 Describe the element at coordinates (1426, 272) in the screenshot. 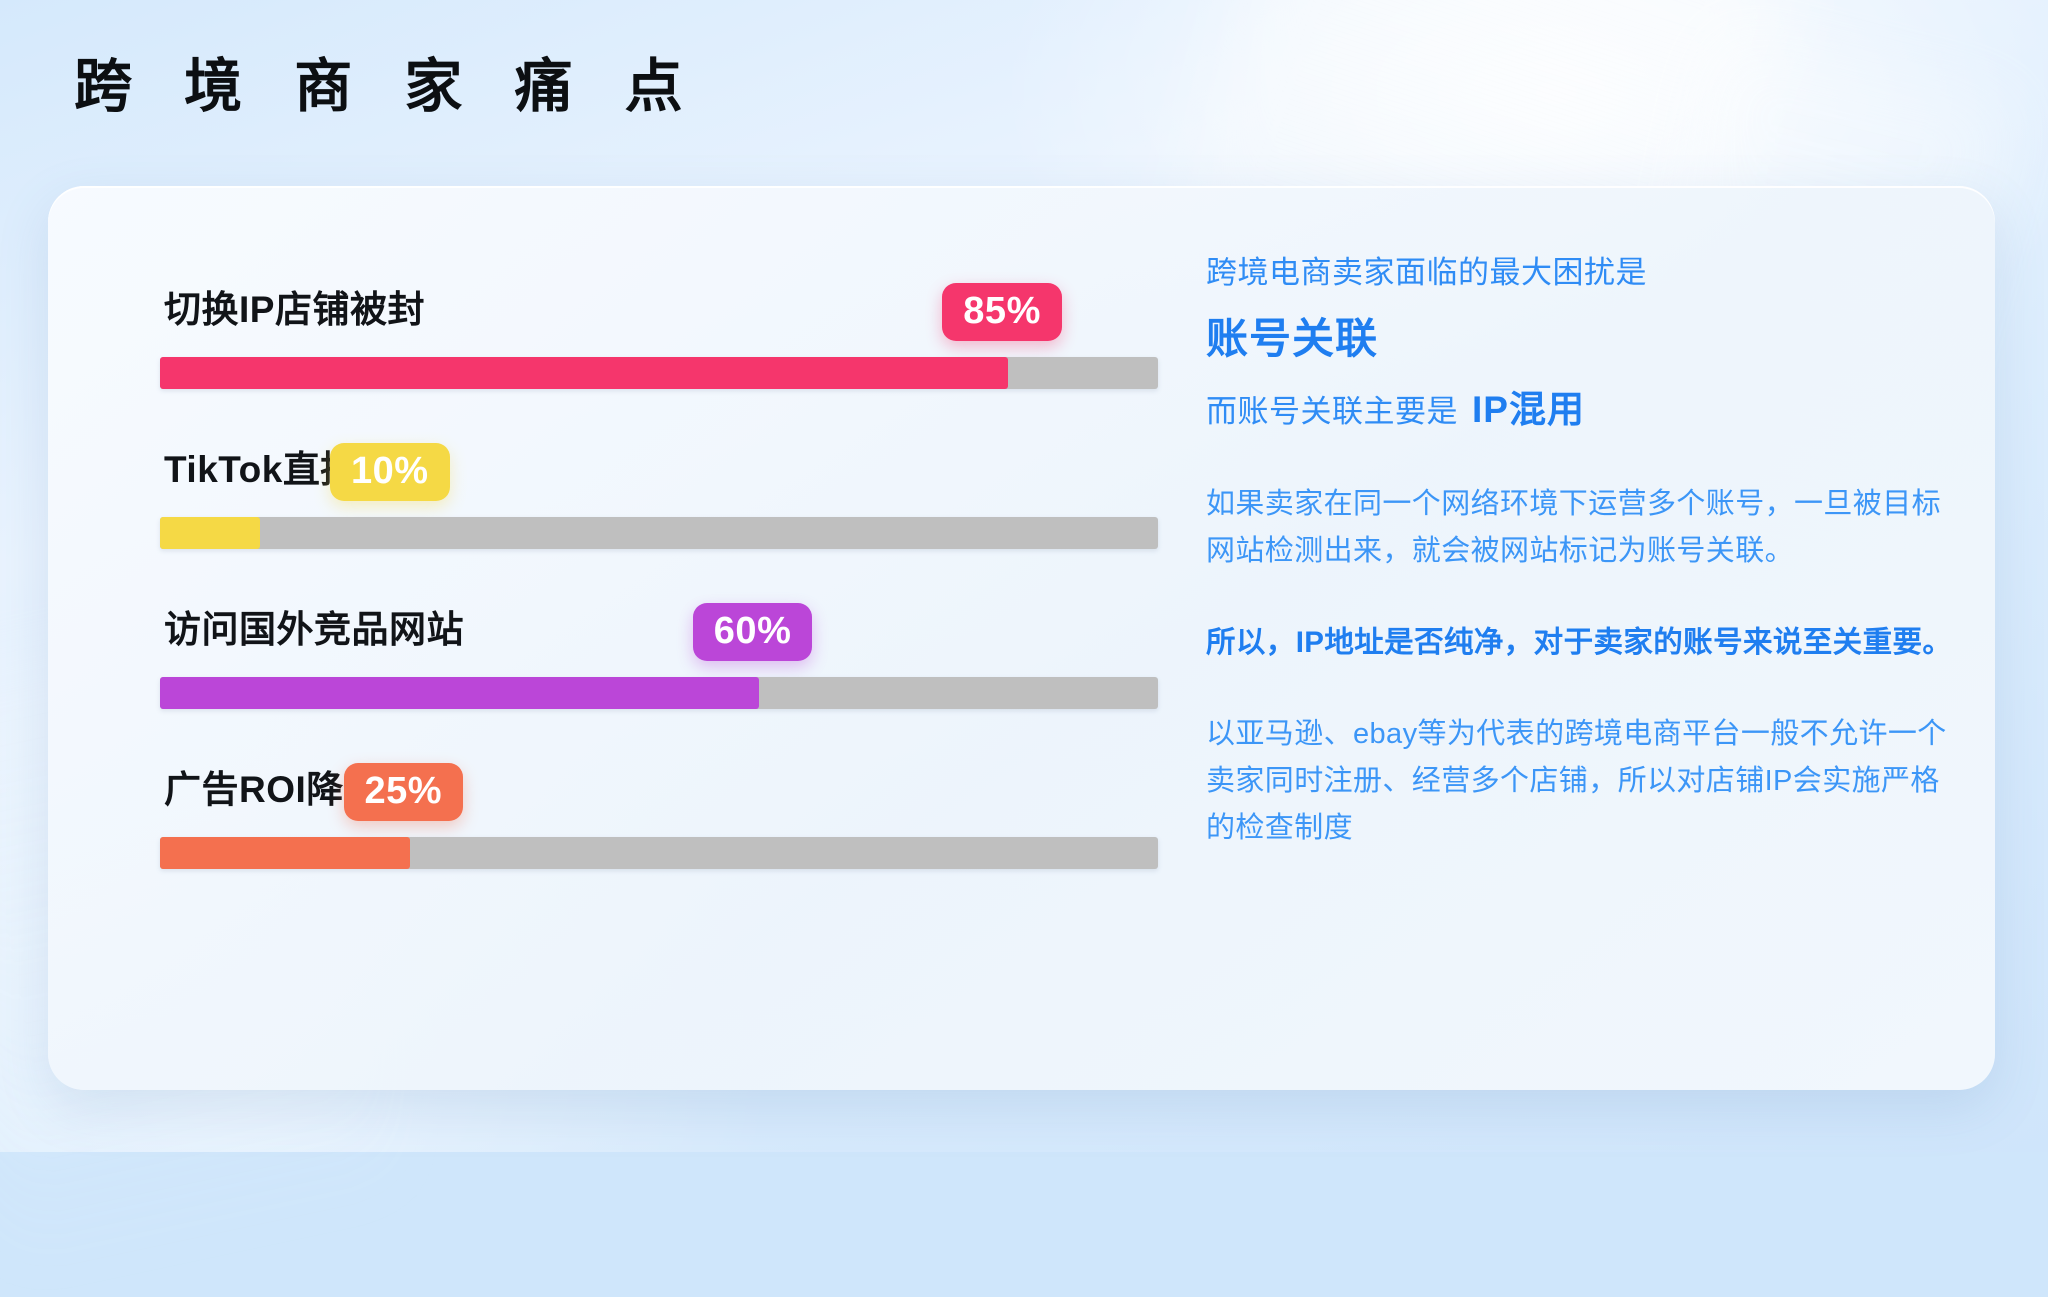

I see `copy-lead: 跨境电商卖家面临的最大困扰是` at that location.